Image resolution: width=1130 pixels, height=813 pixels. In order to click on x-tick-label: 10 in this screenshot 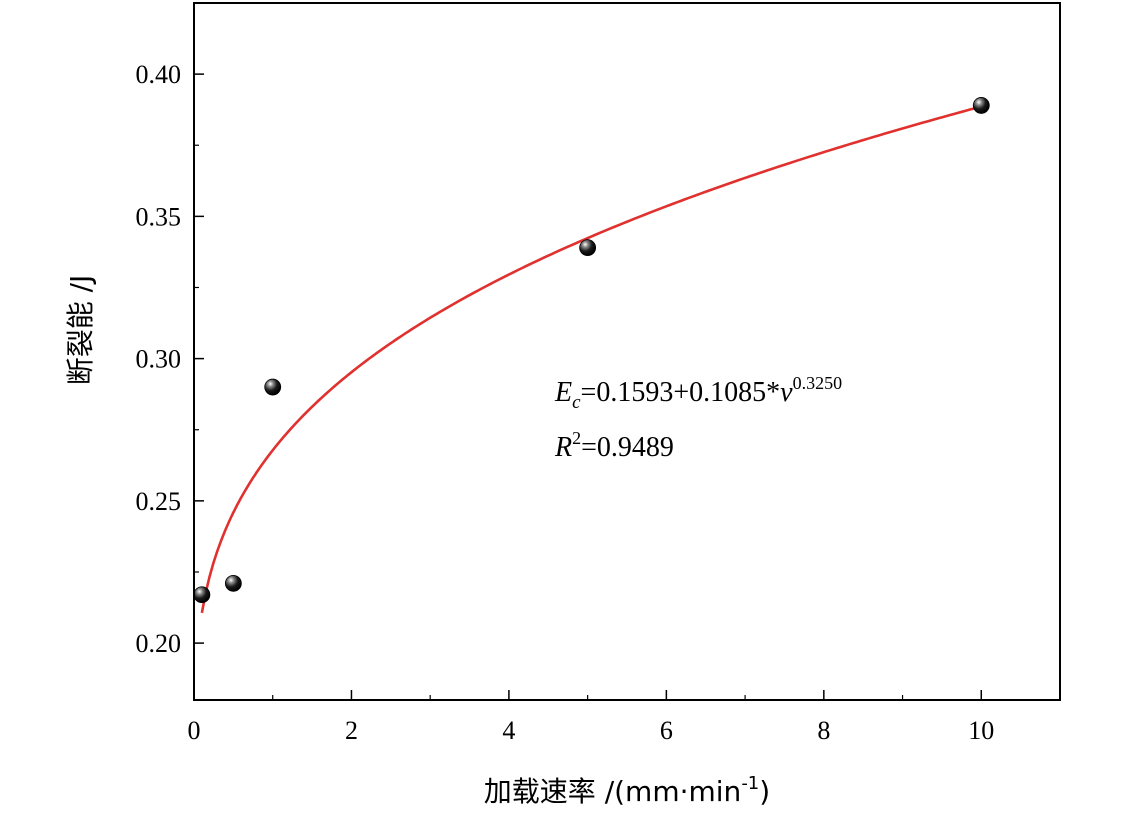, I will do `click(981, 730)`.